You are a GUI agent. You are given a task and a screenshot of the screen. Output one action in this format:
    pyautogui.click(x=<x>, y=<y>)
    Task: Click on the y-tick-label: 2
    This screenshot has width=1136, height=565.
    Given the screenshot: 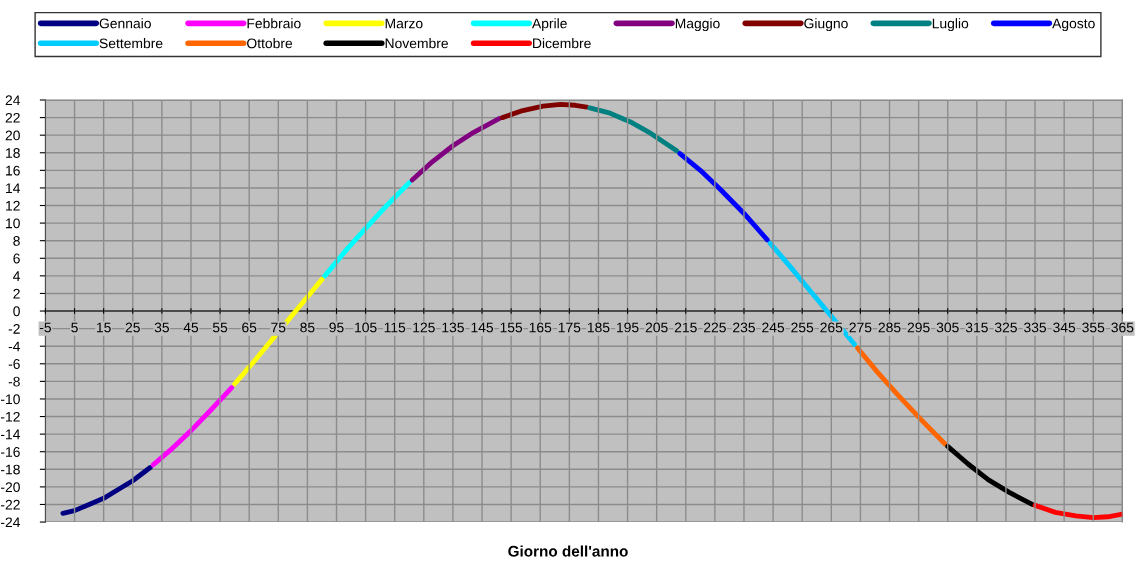 What is the action you would take?
    pyautogui.click(x=16, y=293)
    